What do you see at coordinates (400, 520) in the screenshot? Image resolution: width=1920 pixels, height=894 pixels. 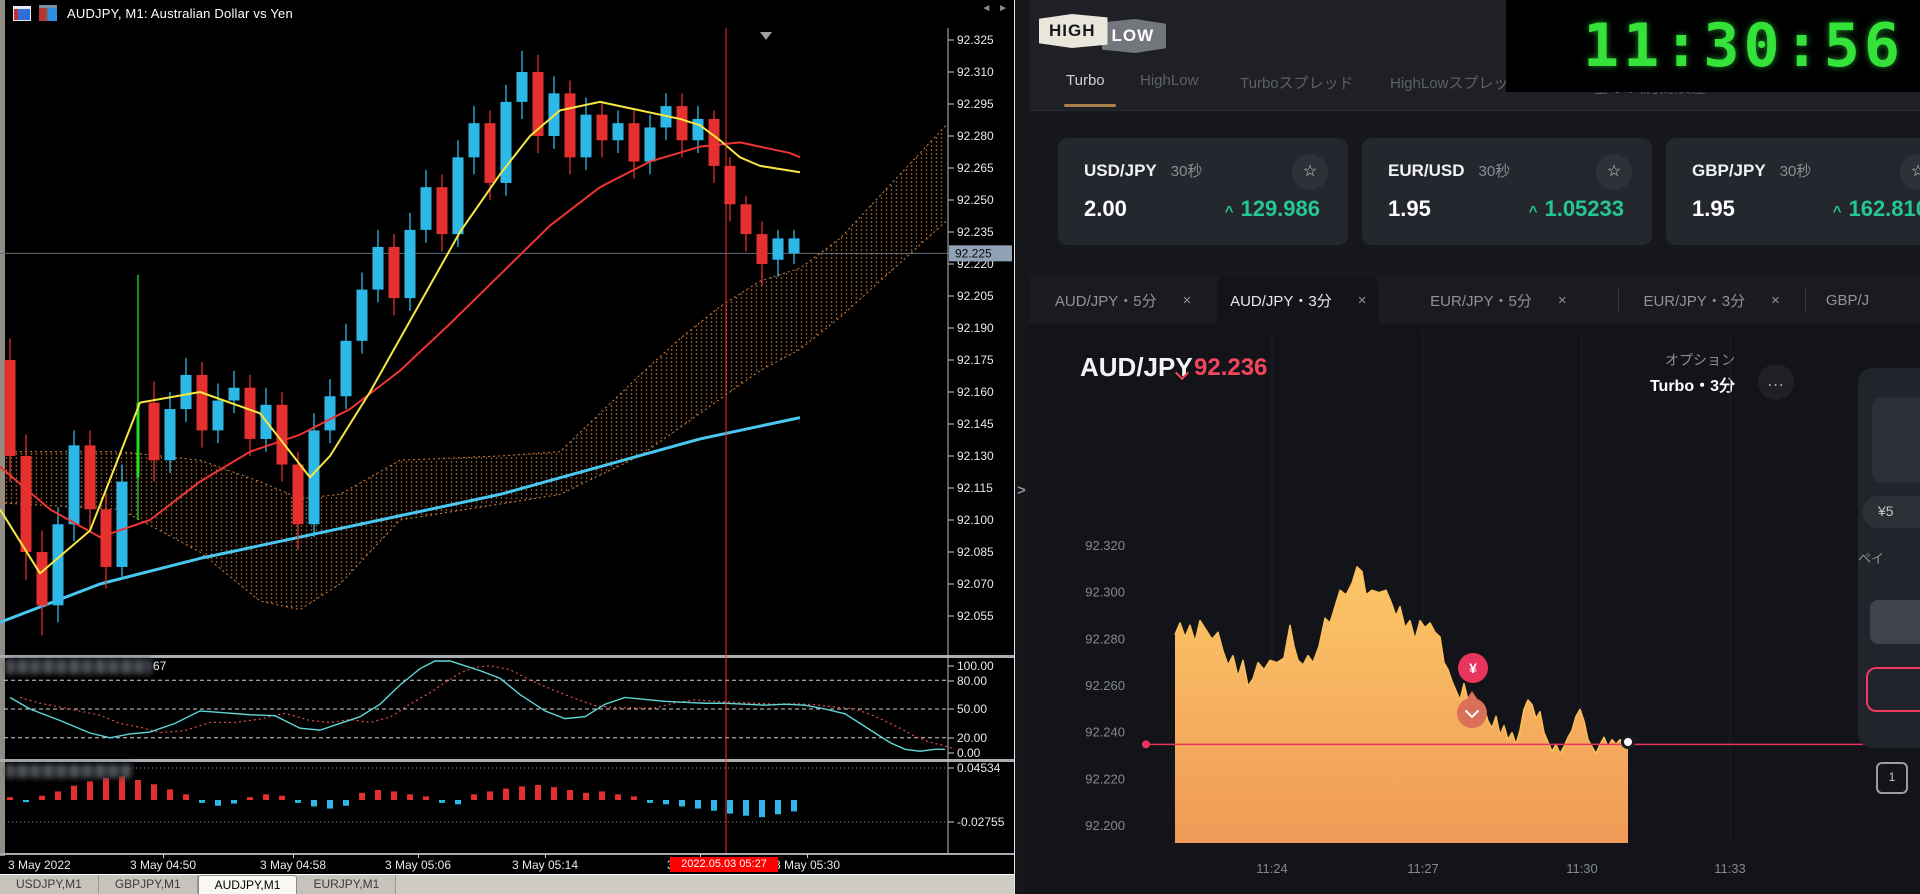 I see `baseline-ma-line` at bounding box center [400, 520].